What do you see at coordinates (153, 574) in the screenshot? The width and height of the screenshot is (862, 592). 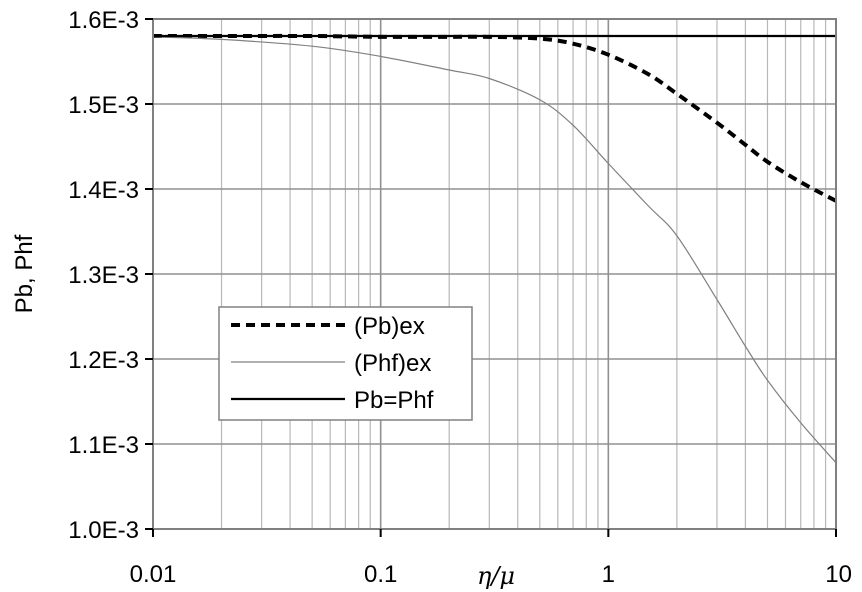 I see `x-tick-label: 0.01` at bounding box center [153, 574].